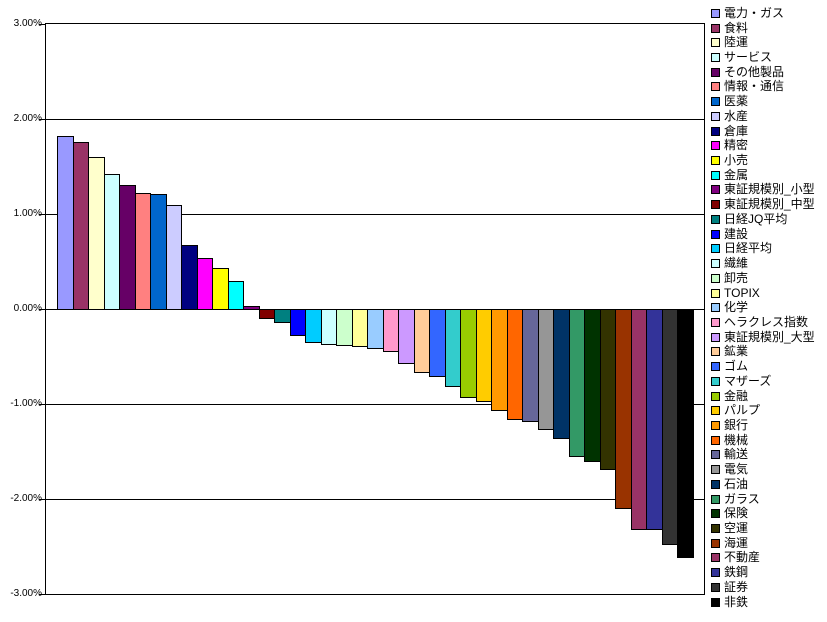  I want to click on bar-水産, so click(174, 257).